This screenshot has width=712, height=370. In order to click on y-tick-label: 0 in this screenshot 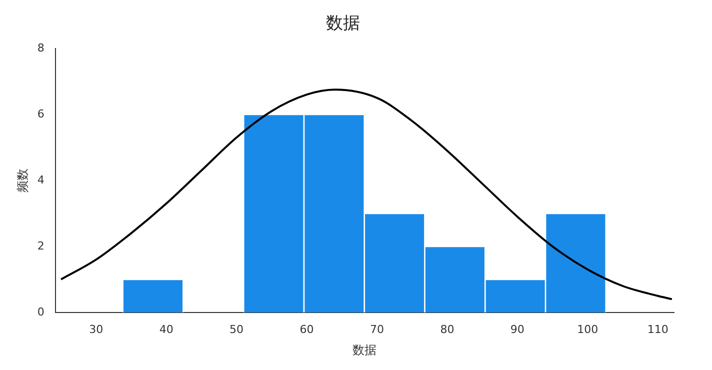, I will do `click(40, 311)`.